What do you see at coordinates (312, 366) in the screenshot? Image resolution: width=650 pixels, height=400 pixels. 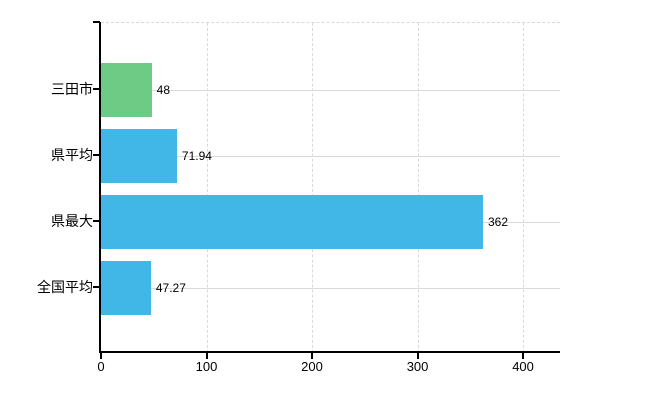 I see `x-axis-tick-label: 200` at bounding box center [312, 366].